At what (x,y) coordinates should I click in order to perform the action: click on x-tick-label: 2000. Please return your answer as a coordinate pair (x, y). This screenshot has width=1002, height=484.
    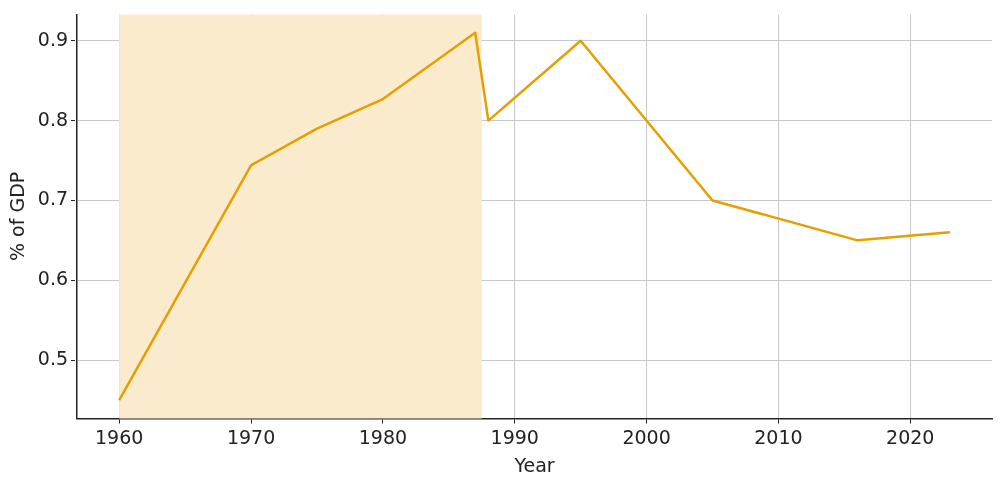
    Looking at the image, I should click on (646, 436).